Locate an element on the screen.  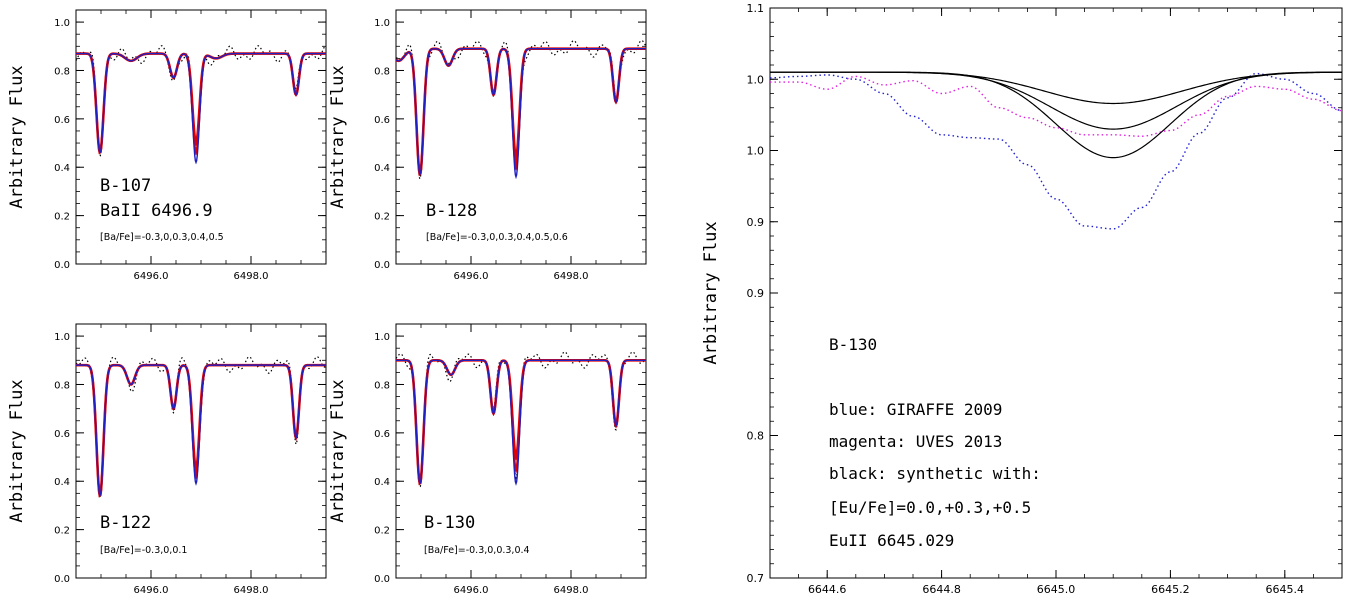
y-tick-label: 0.7 is located at coordinates (756, 578).